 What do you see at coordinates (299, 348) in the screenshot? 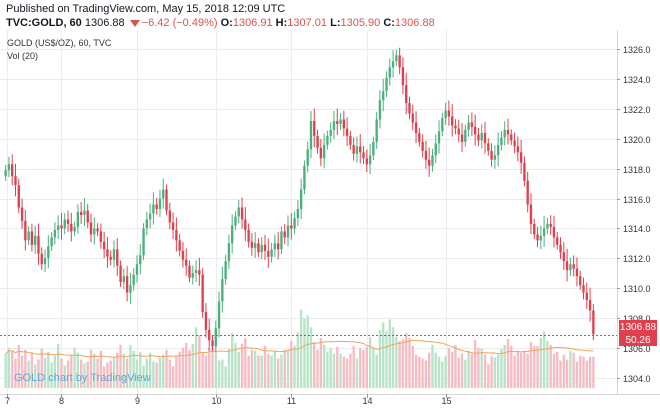
I see `volume-ma-line` at bounding box center [299, 348].